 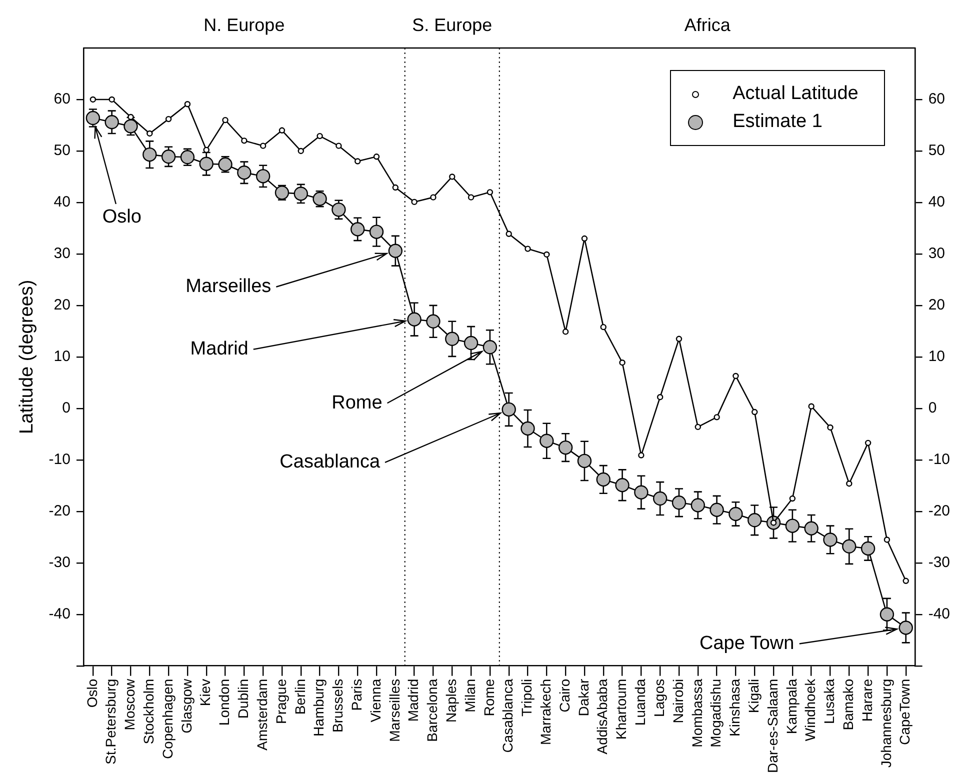 I want to click on y2-tick-label: -20, so click(x=939, y=511).